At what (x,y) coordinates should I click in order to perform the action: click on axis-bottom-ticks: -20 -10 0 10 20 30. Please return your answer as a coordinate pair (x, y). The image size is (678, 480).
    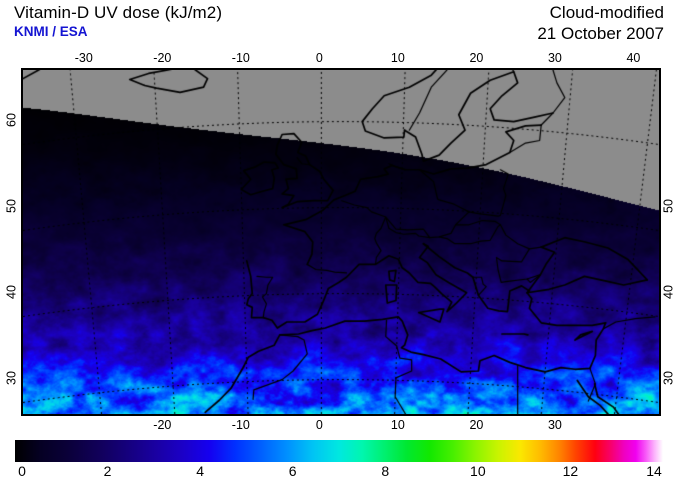
    Looking at the image, I should click on (341, 426).